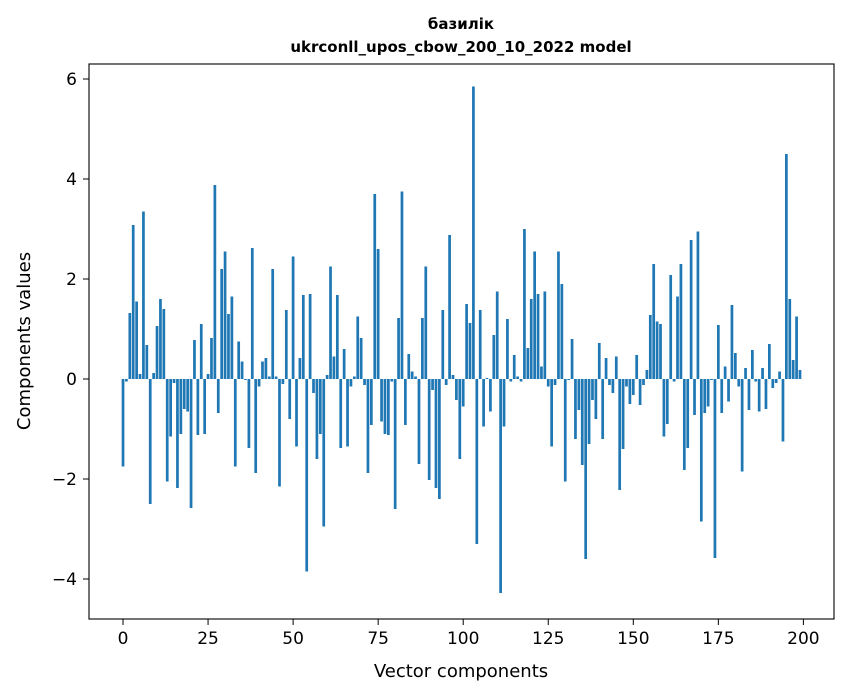 The width and height of the screenshot is (847, 696). What do you see at coordinates (633, 639) in the screenshot?
I see `x-tick-label: 150` at bounding box center [633, 639].